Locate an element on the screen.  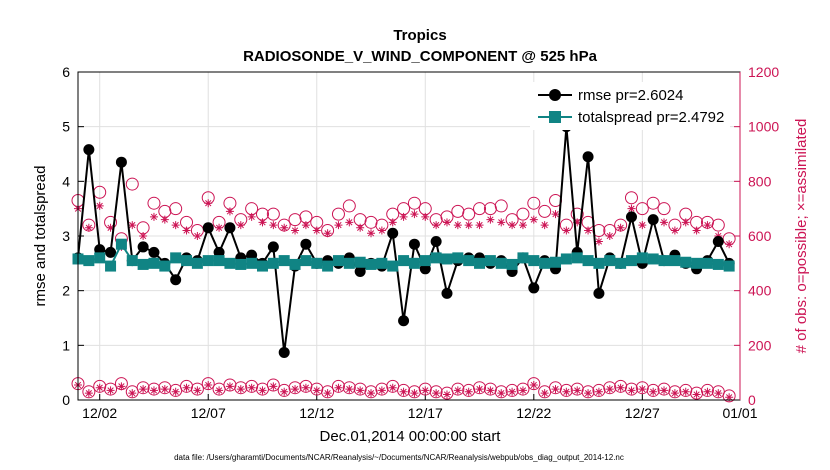
totalspread-series is located at coordinates (403, 255).